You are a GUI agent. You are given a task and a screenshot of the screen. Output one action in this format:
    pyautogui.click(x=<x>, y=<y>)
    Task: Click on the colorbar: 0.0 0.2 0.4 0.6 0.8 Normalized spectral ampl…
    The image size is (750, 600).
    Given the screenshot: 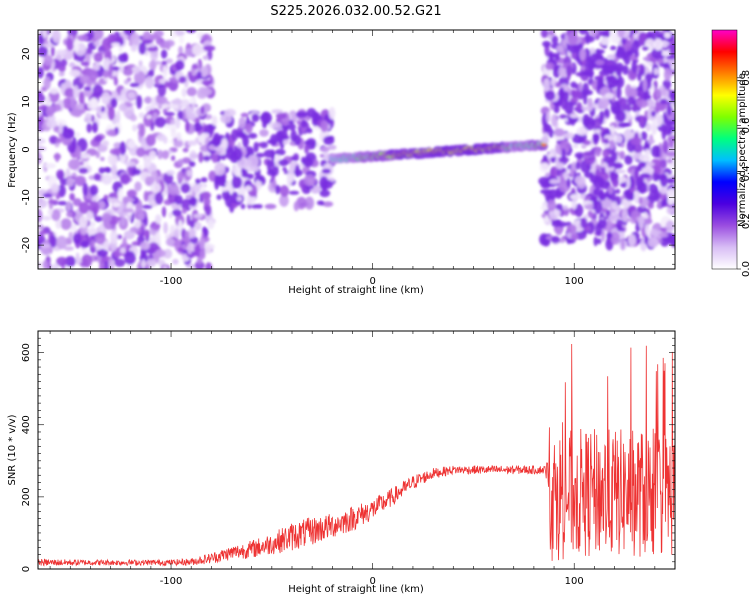 What is the action you would take?
    pyautogui.click(x=730, y=153)
    